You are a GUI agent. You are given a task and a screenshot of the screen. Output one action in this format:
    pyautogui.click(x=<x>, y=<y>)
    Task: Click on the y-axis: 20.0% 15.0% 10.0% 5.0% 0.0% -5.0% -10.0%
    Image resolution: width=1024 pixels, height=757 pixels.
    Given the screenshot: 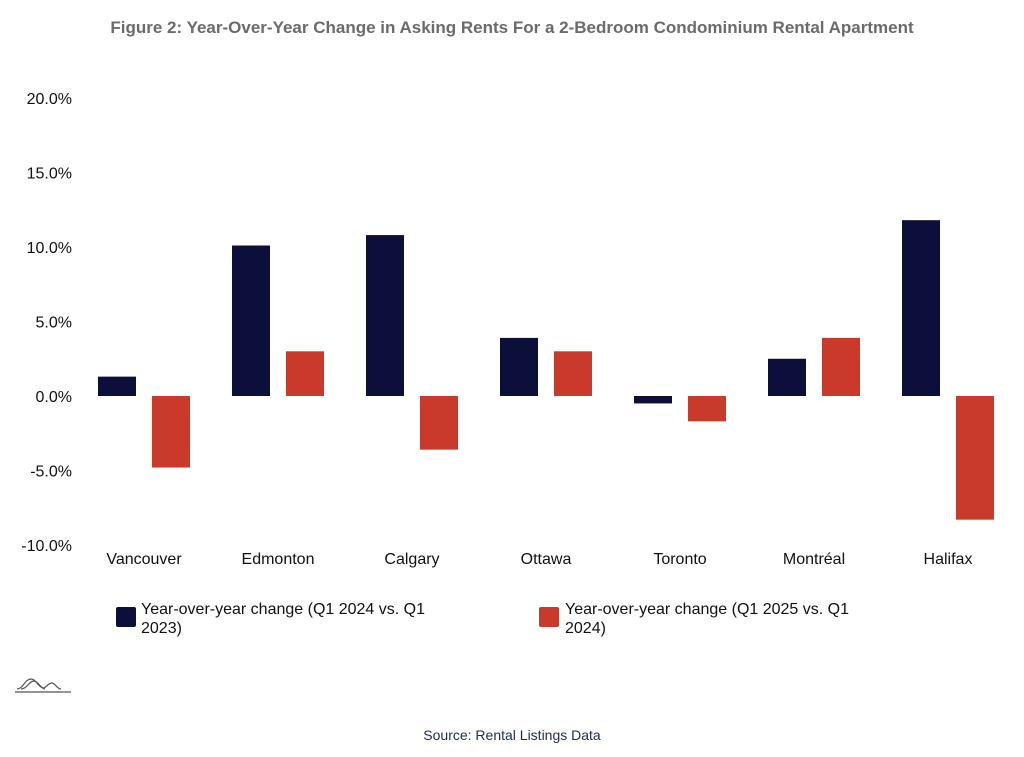 What is the action you would take?
    pyautogui.click(x=46, y=323)
    